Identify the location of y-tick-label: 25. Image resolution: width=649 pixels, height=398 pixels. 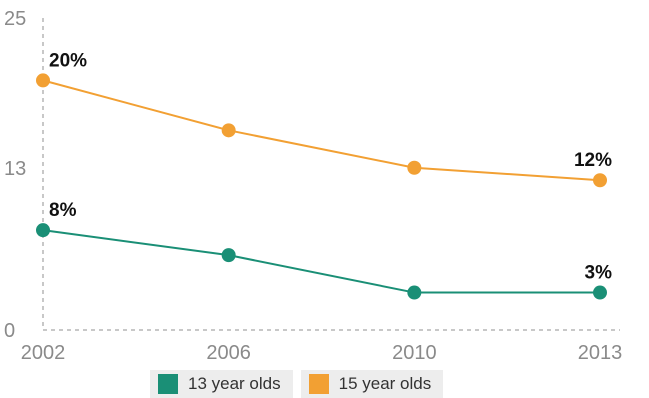
(15, 19).